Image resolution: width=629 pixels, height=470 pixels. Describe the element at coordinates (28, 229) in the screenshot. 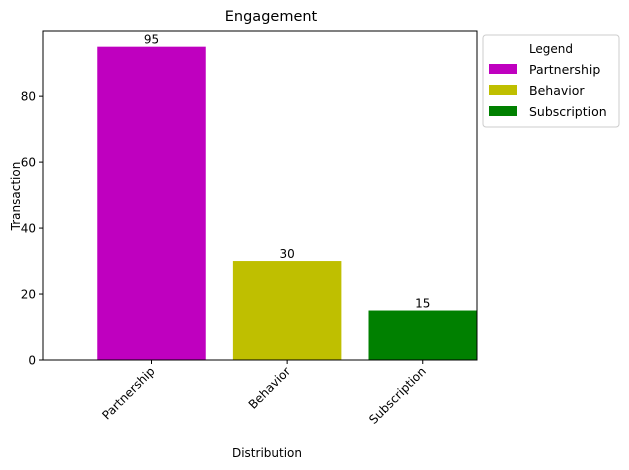

I see `y-tick-label: 40` at that location.